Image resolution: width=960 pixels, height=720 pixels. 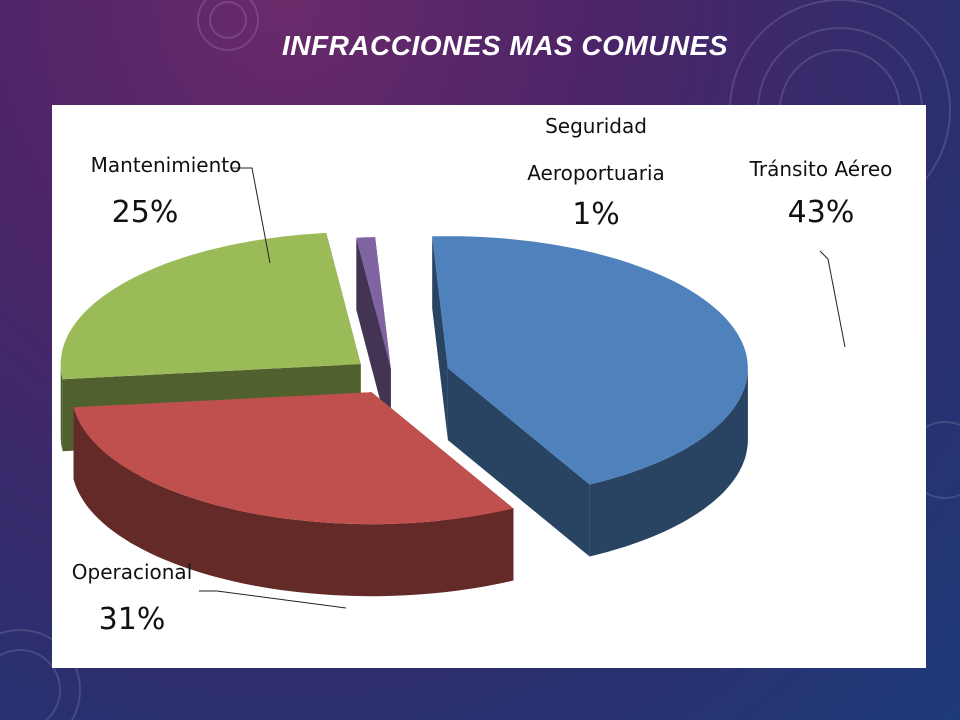 What do you see at coordinates (373, 303) in the screenshot?
I see `pie-slice-seguridad-aeroportuaria` at bounding box center [373, 303].